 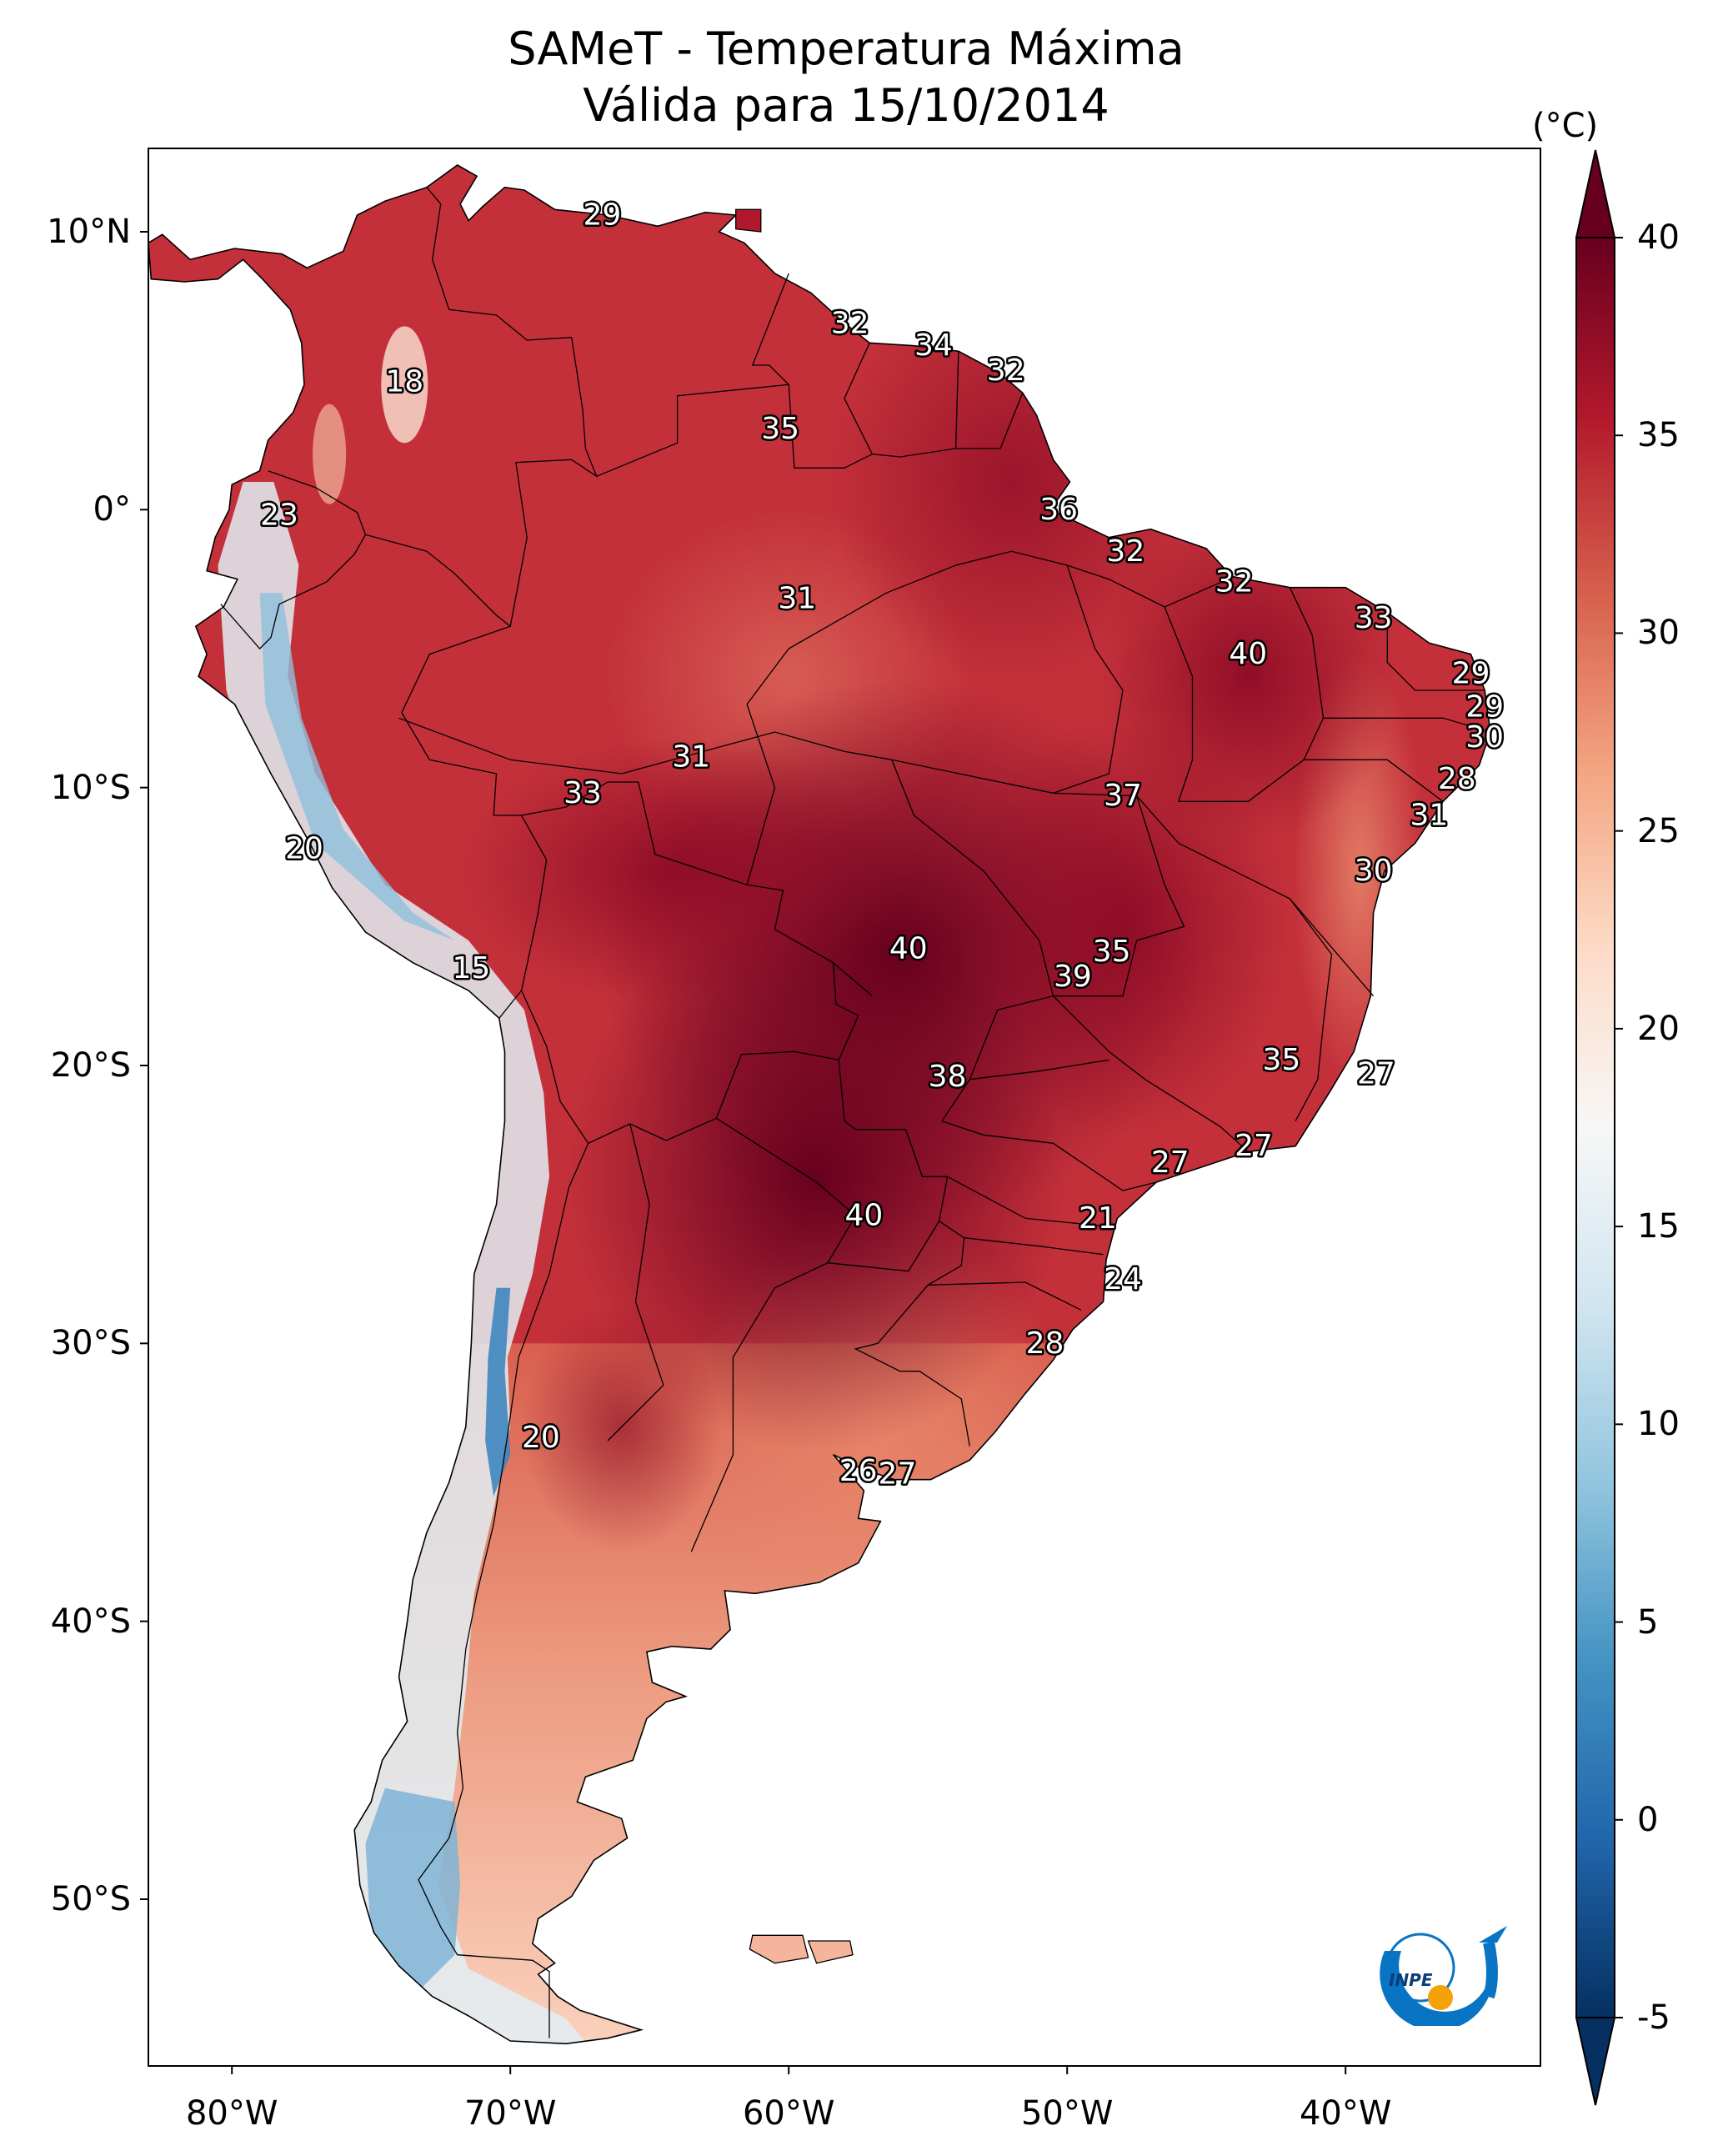 I want to click on x-tick-label: 60°W, so click(x=789, y=2113).